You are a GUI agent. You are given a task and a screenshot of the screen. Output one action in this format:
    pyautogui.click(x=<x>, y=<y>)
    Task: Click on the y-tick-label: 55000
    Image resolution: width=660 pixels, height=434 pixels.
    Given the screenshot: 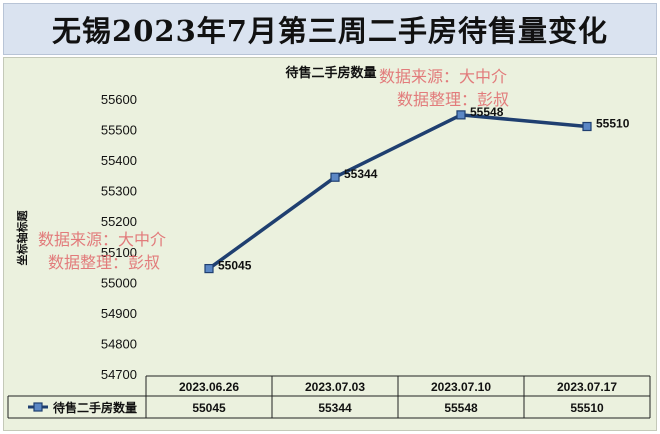 What is the action you would take?
    pyautogui.click(x=119, y=282)
    